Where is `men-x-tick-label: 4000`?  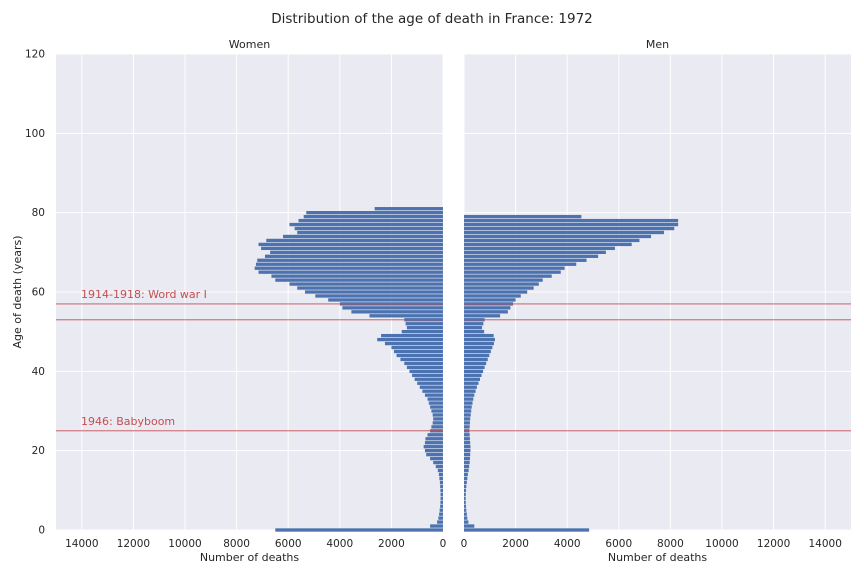 men-x-tick-label: 4000 is located at coordinates (567, 544).